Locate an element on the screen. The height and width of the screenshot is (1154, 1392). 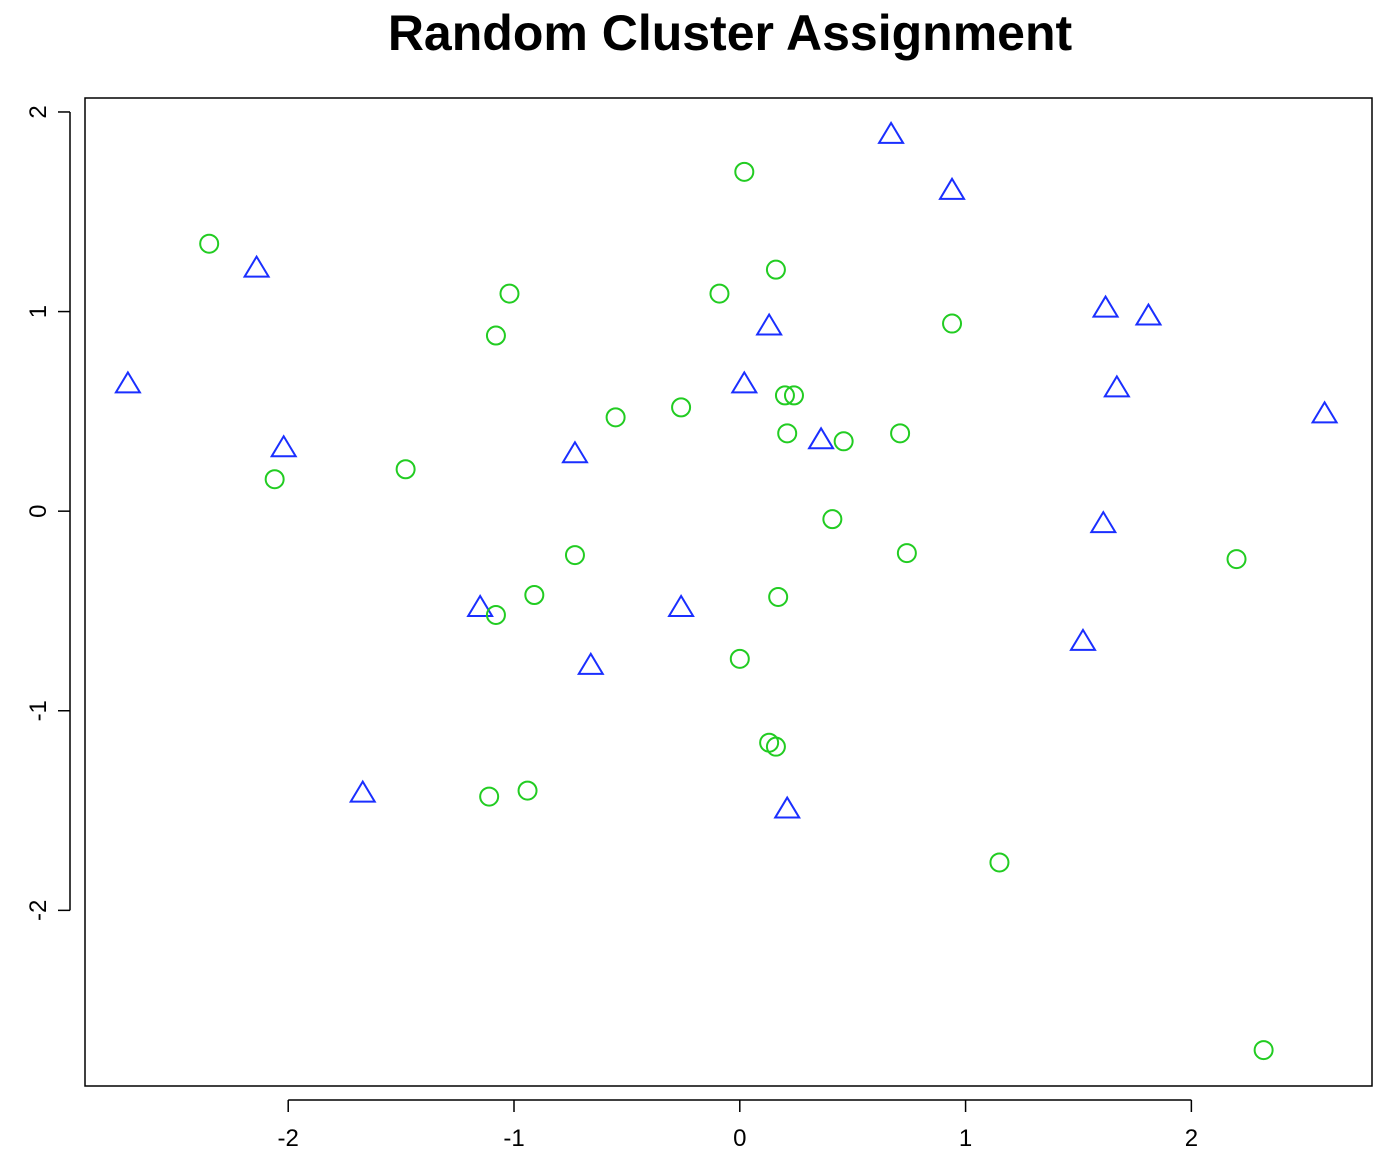
y-axis: -2 -1 0 1 2 is located at coordinates (48, 513).